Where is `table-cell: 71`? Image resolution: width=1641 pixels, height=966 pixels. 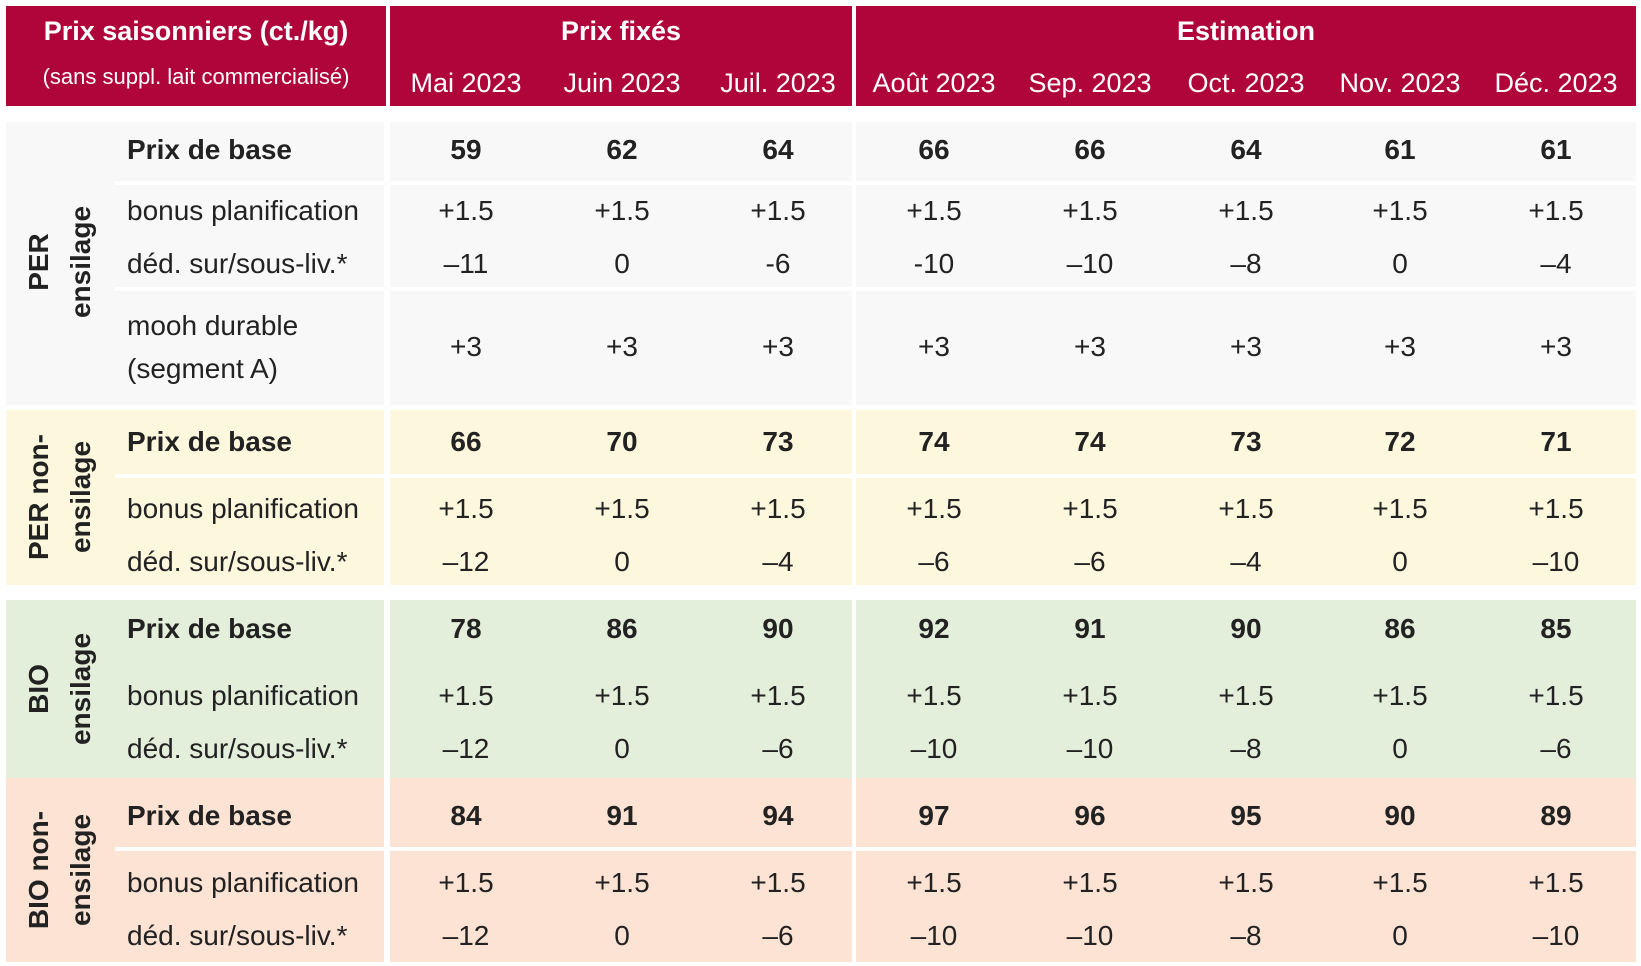 table-cell: 71 is located at coordinates (1556, 441).